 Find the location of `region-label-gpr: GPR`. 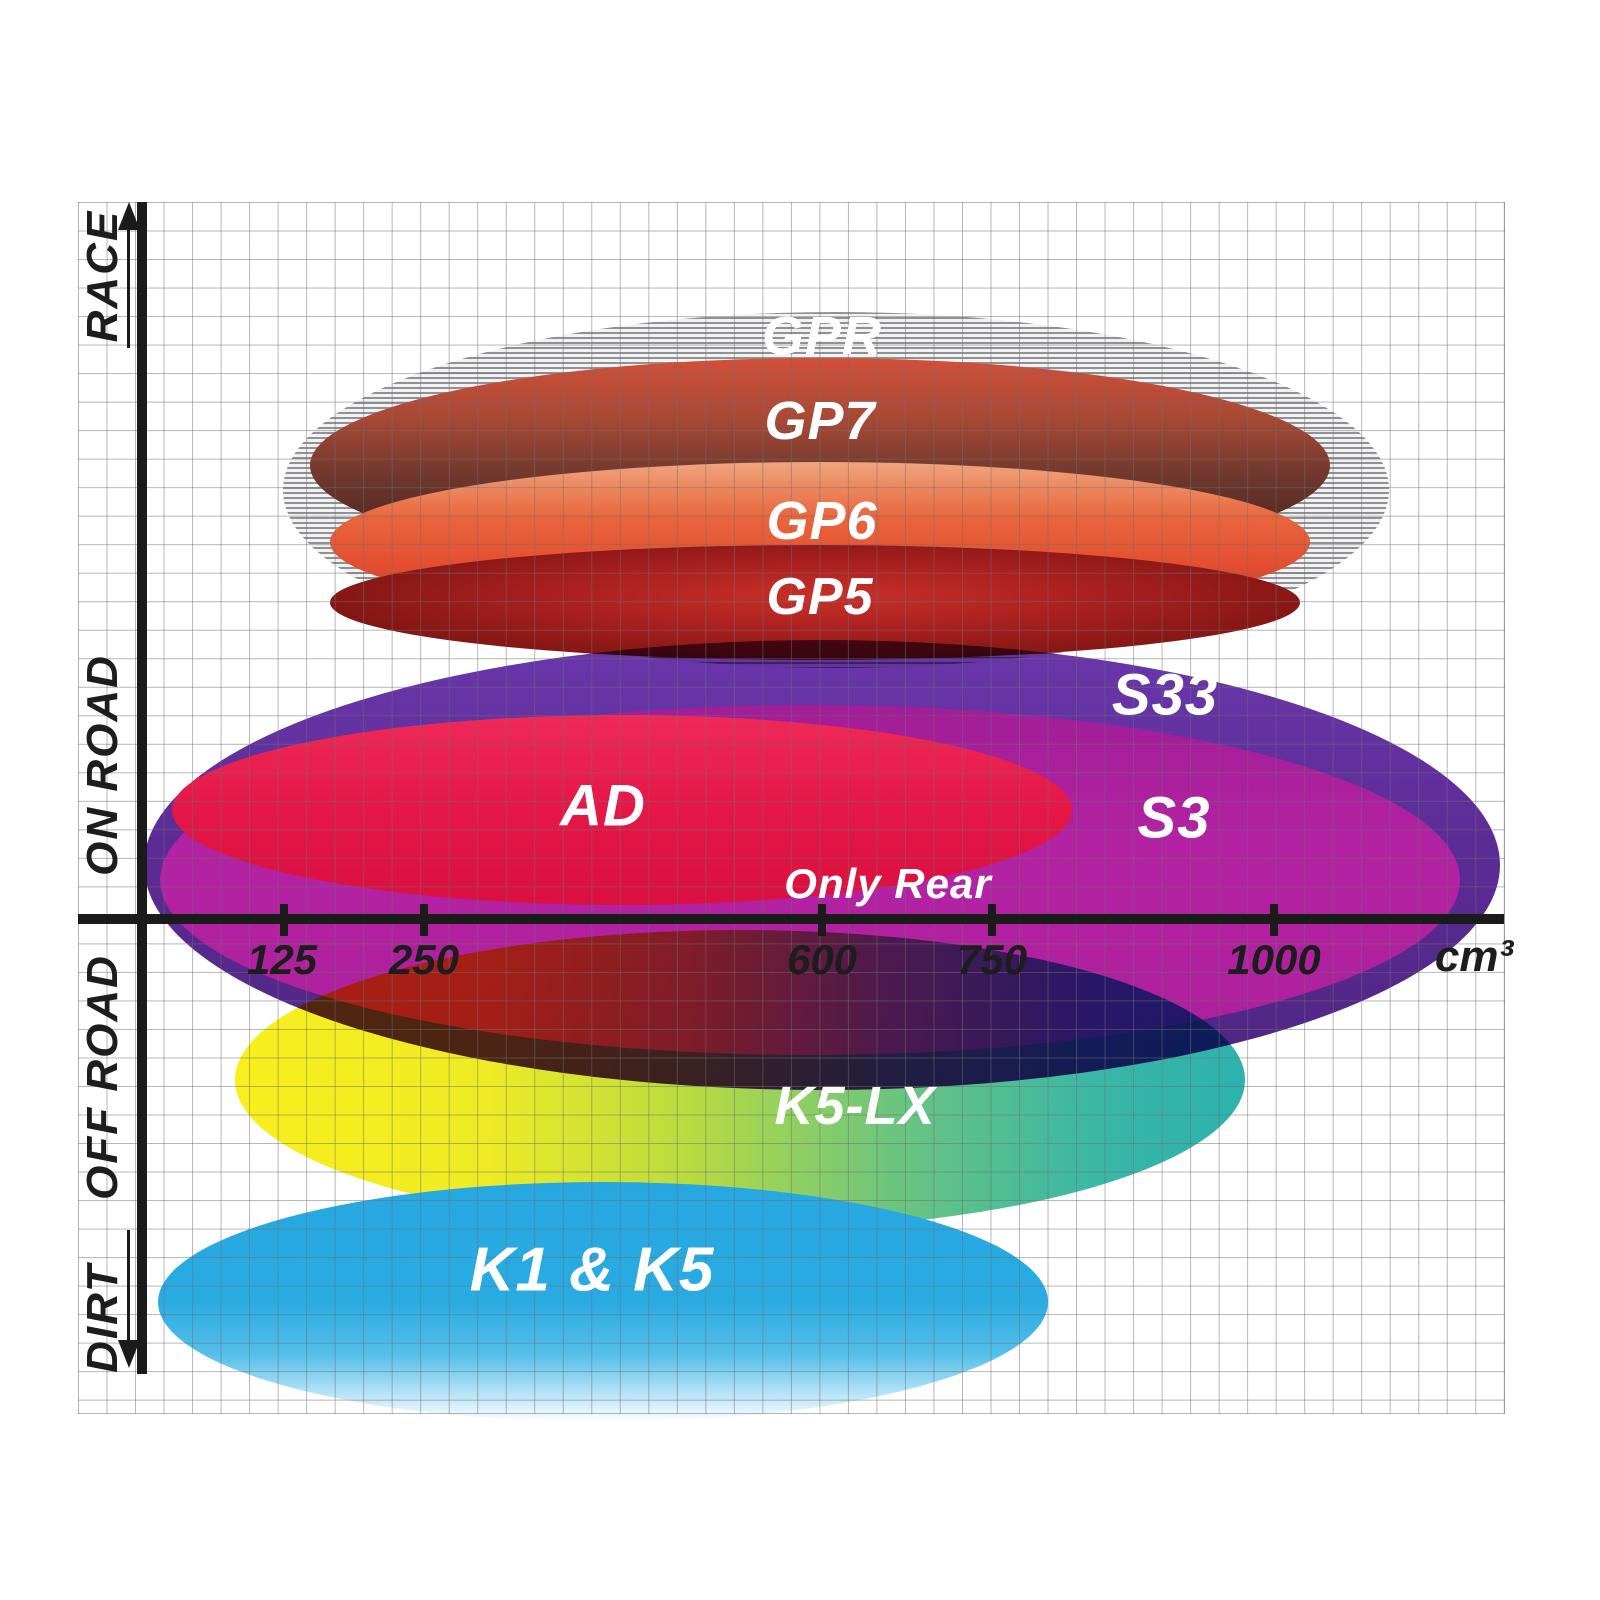

region-label-gpr: GPR is located at coordinates (822, 336).